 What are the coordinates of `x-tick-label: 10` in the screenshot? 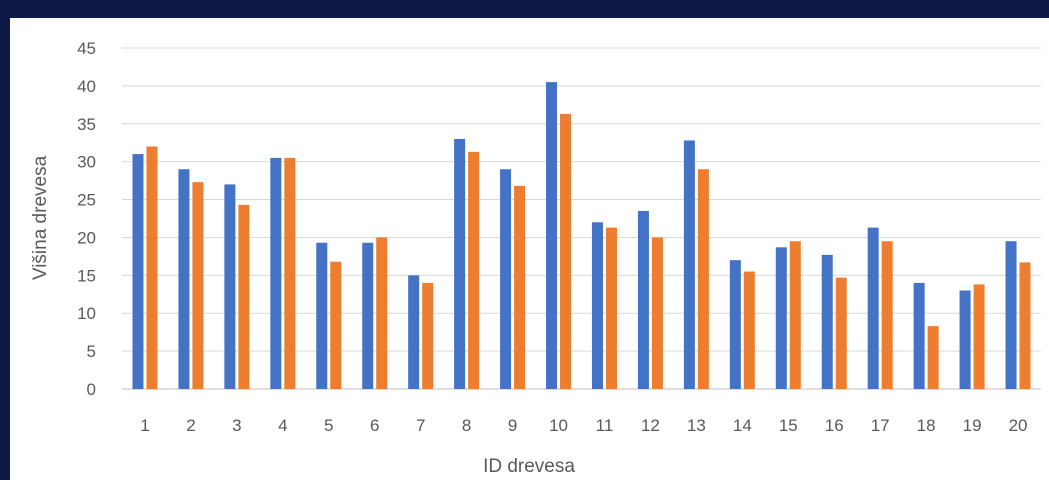 It's located at (558, 425).